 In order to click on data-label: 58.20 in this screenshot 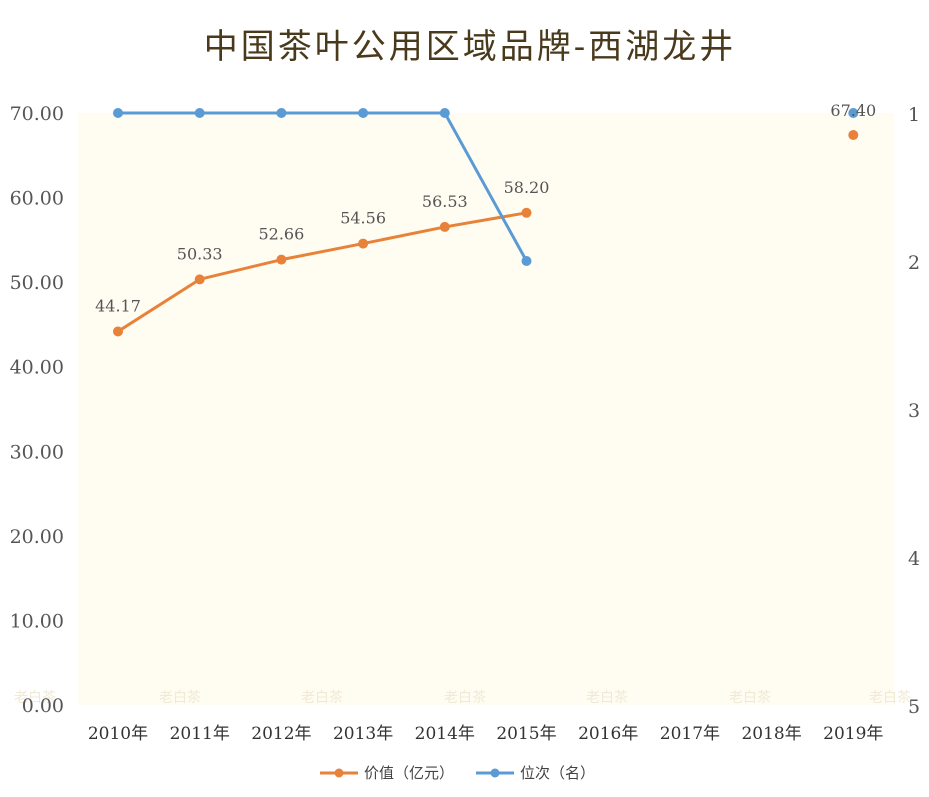, I will do `click(527, 187)`.